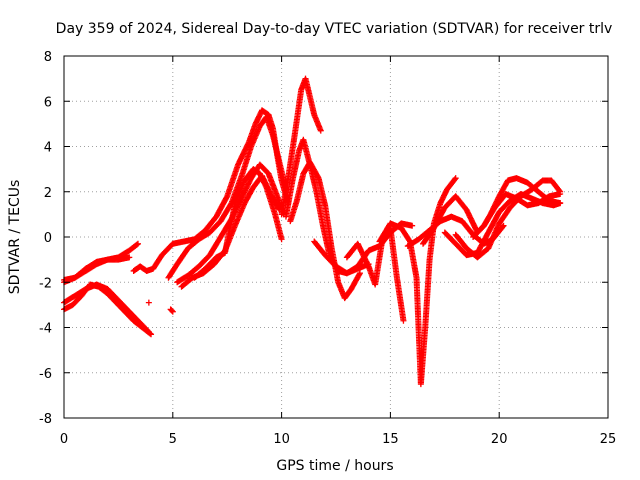 The height and width of the screenshot is (480, 640). Describe the element at coordinates (160, 307) in the screenshot. I see `series-isolated` at that location.